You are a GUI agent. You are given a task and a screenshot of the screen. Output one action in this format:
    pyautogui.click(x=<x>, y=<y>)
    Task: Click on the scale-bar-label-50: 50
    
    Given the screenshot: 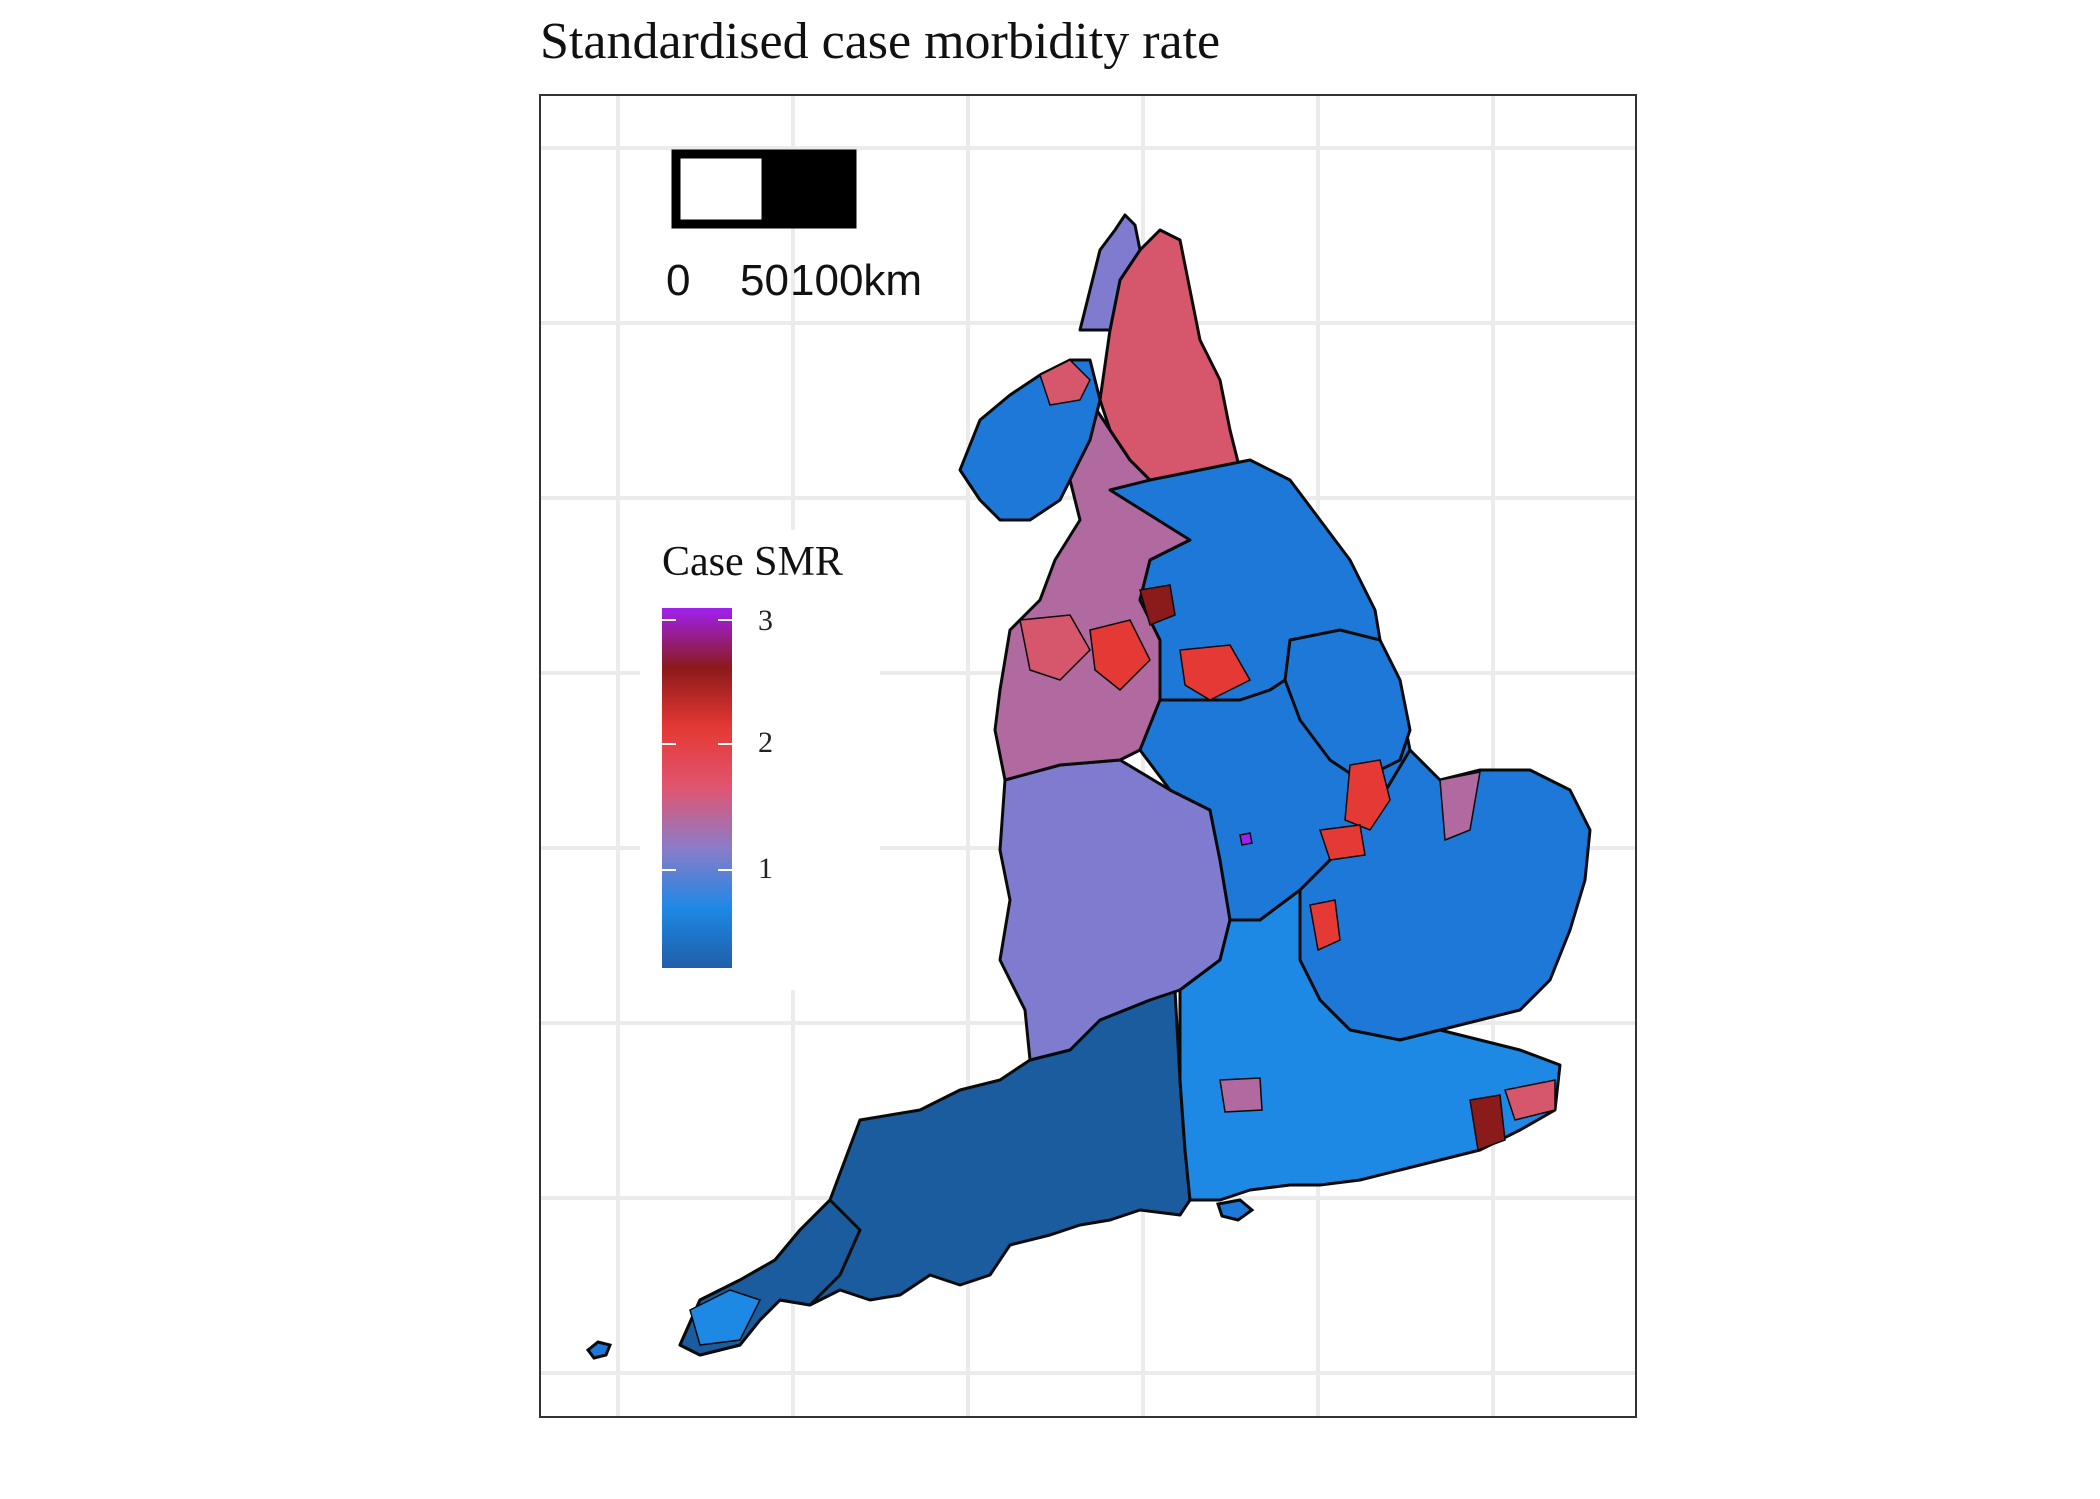 What is the action you would take?
    pyautogui.click(x=764, y=280)
    